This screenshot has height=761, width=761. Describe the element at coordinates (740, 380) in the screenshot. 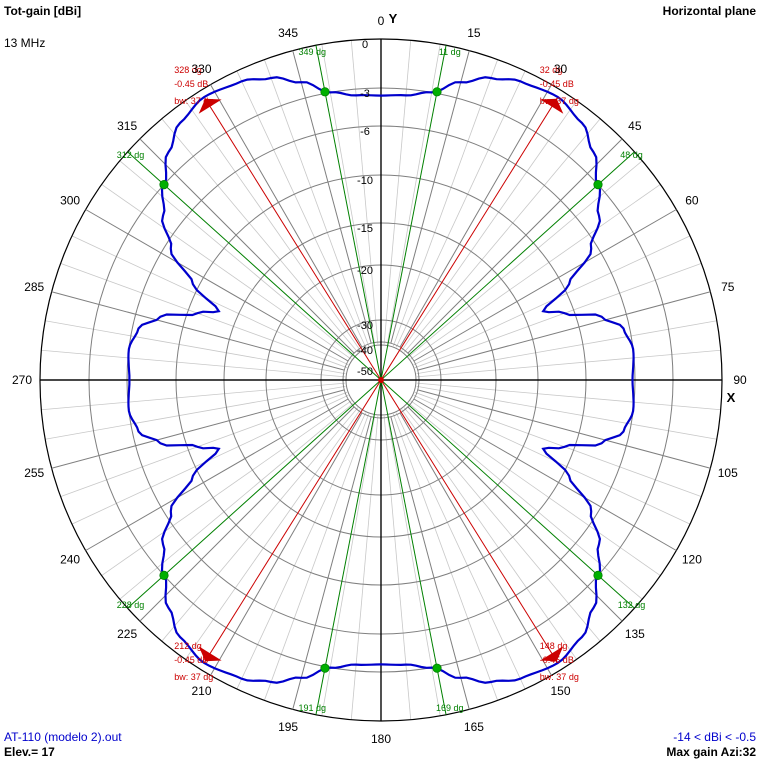

I see `azimuth-label: 90` at that location.